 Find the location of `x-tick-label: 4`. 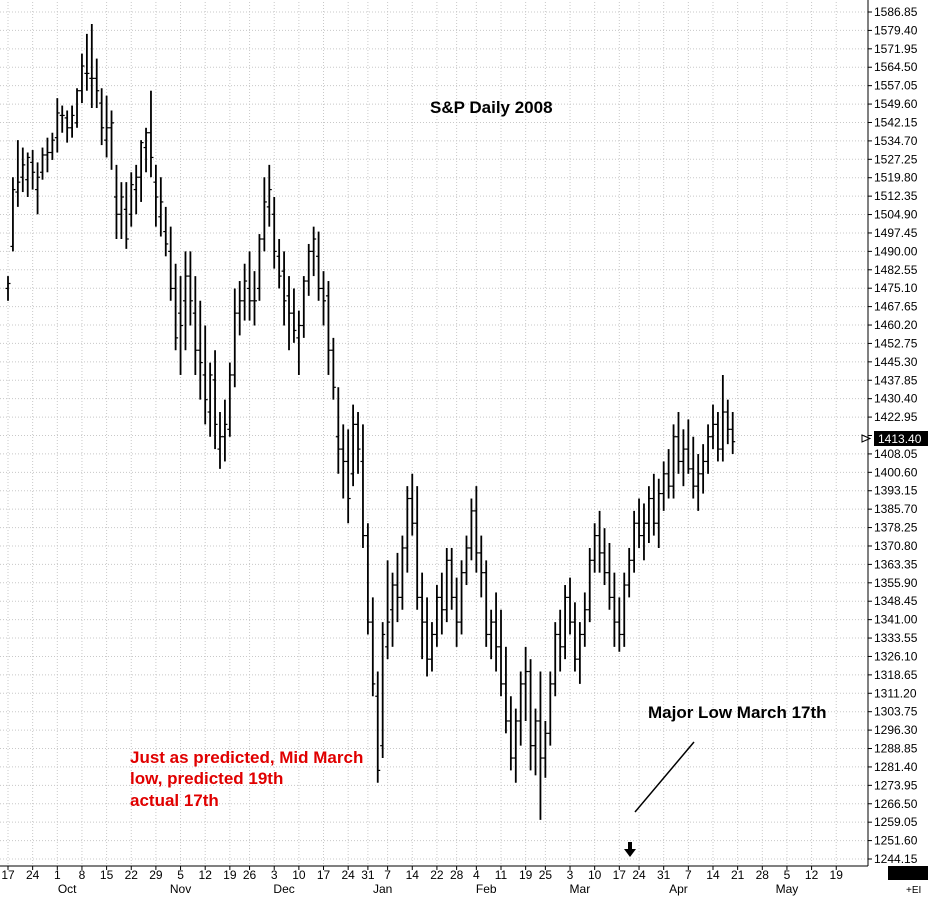

x-tick-label: 4 is located at coordinates (476, 875).